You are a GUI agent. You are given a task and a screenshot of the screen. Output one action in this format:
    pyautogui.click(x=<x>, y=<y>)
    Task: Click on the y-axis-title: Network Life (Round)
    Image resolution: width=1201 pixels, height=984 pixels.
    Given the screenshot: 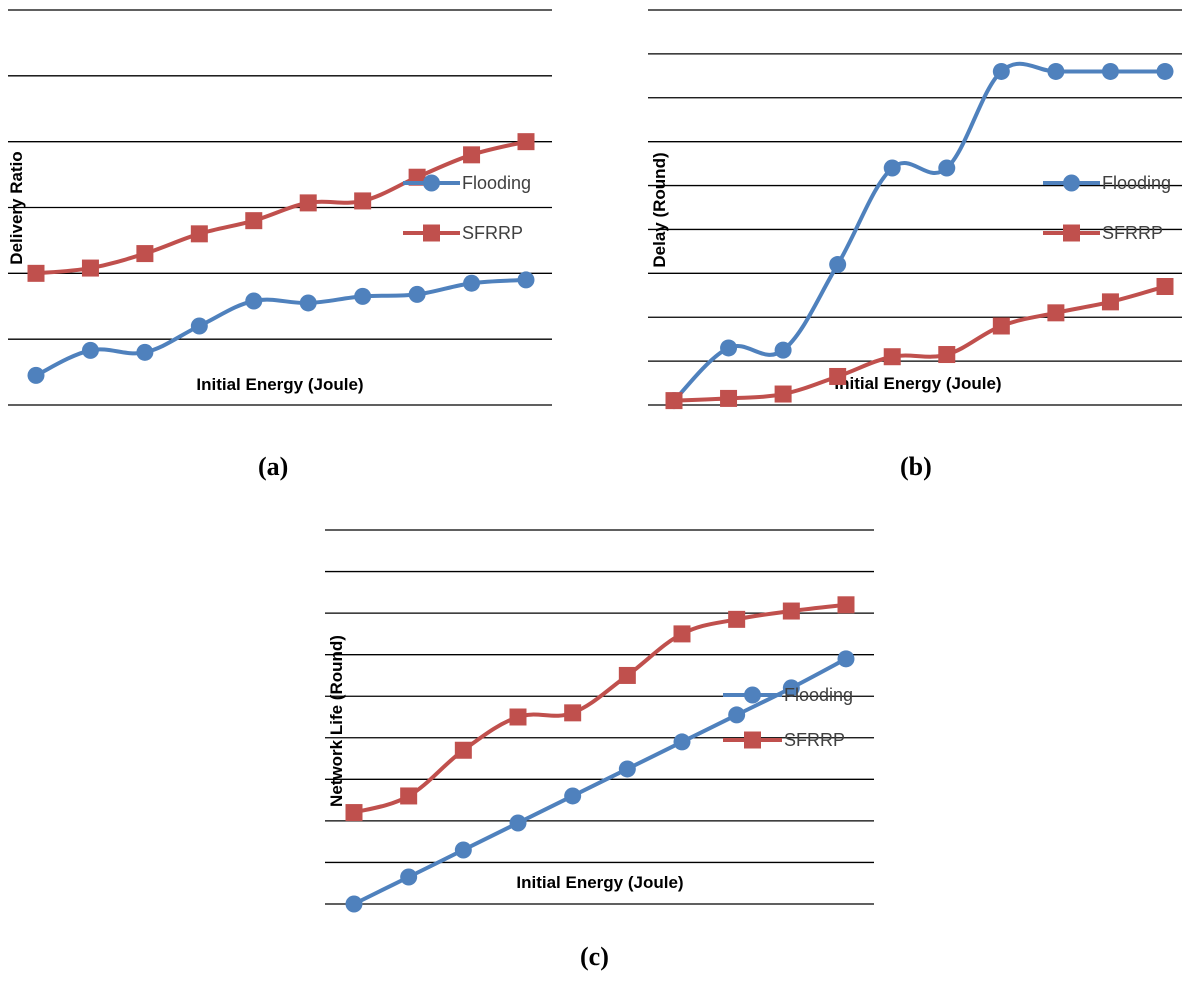 What is the action you would take?
    pyautogui.click(x=336, y=721)
    